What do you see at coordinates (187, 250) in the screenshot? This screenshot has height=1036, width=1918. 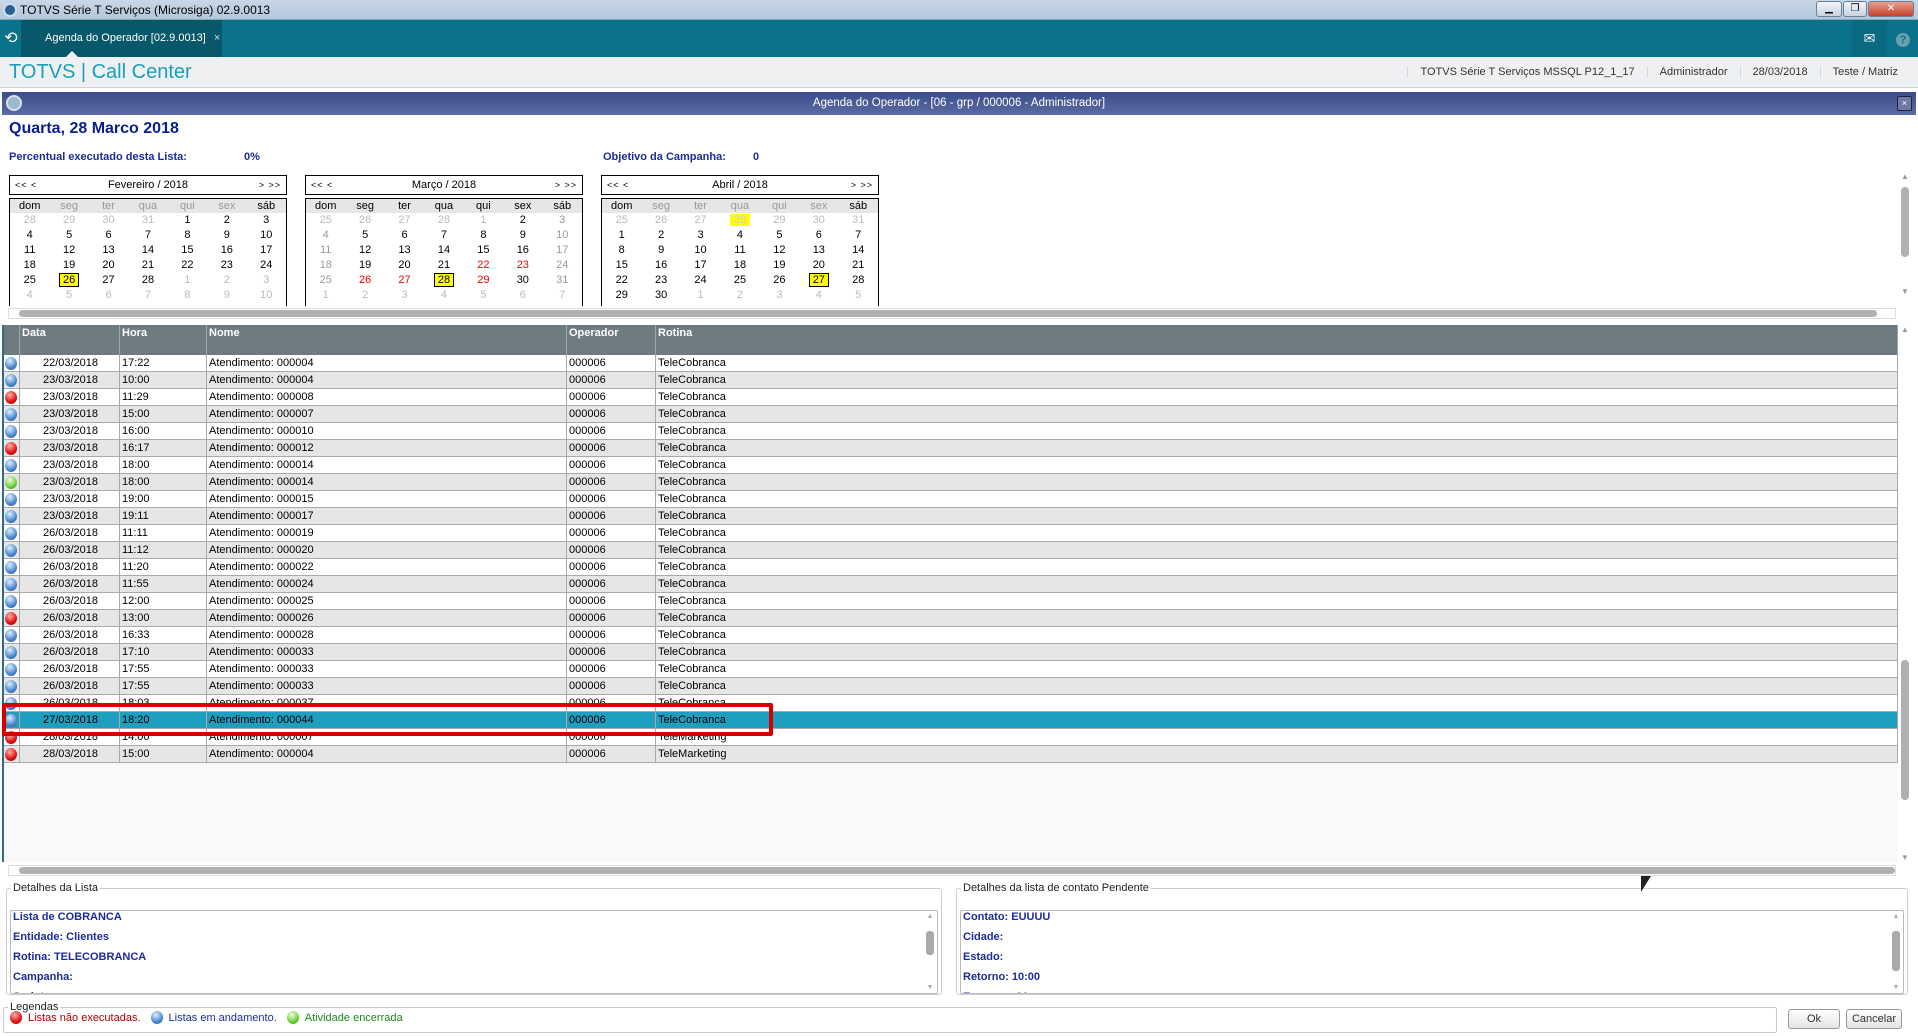 I see `calendar-day: 15` at bounding box center [187, 250].